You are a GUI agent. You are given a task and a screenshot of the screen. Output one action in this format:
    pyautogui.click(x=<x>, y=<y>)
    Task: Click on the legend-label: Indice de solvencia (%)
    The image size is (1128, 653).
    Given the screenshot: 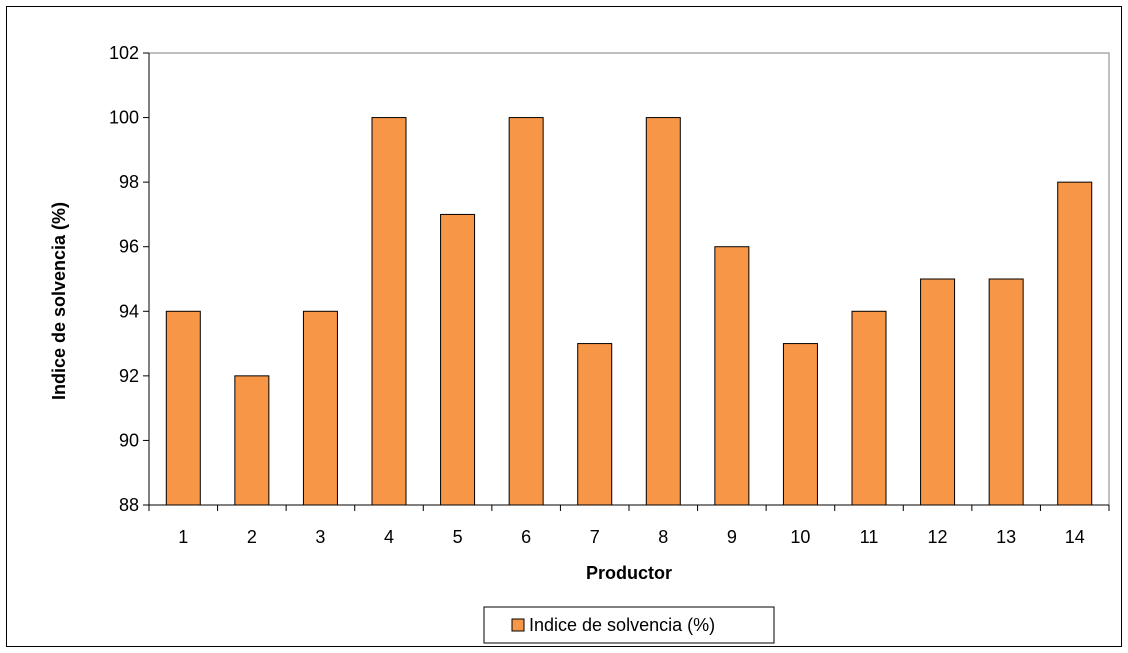 What is the action you would take?
    pyautogui.click(x=622, y=625)
    